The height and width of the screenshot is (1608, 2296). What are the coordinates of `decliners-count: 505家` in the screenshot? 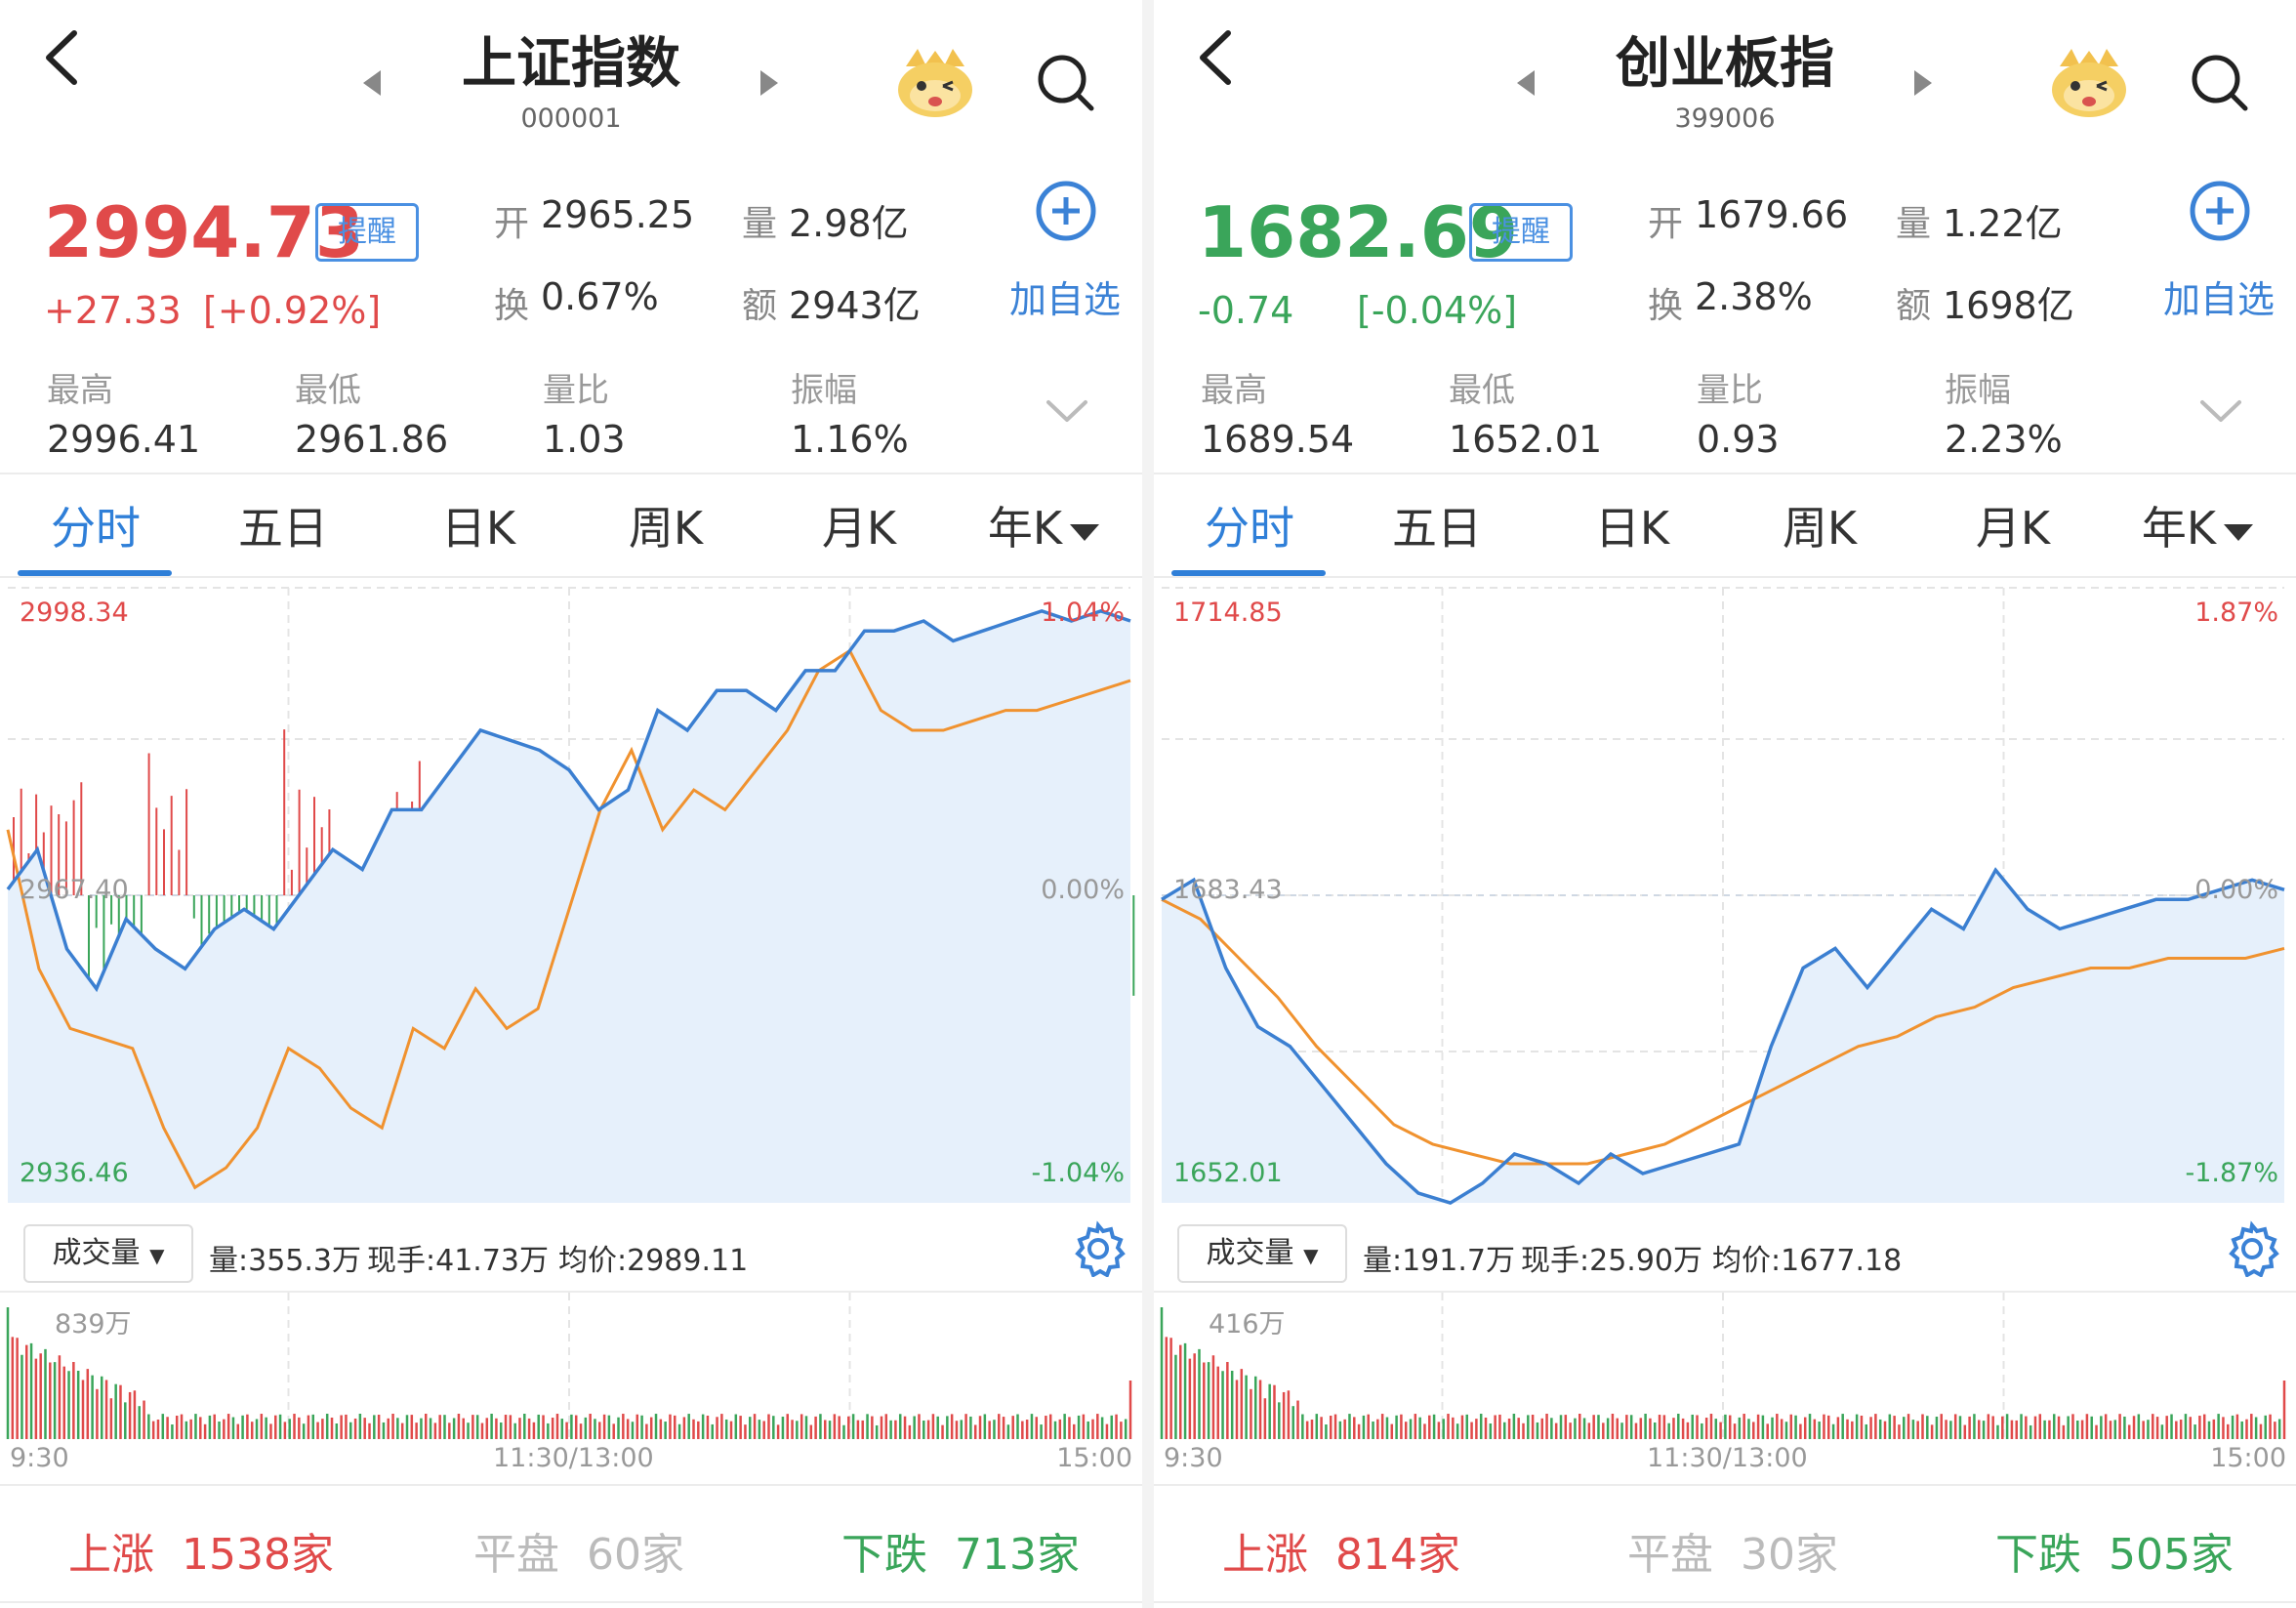 It's located at (2171, 1555).